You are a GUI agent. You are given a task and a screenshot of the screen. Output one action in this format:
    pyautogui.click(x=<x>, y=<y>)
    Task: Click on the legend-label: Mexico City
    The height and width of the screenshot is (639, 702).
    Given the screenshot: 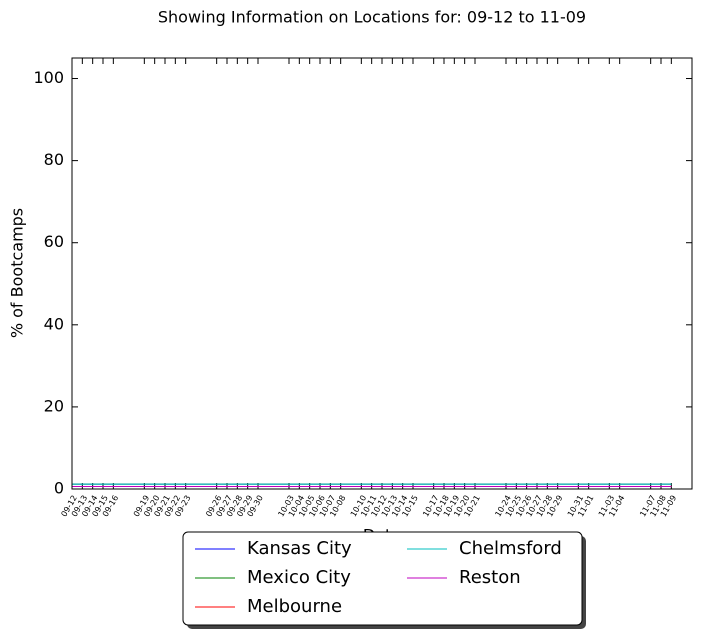 What is the action you would take?
    pyautogui.click(x=299, y=577)
    